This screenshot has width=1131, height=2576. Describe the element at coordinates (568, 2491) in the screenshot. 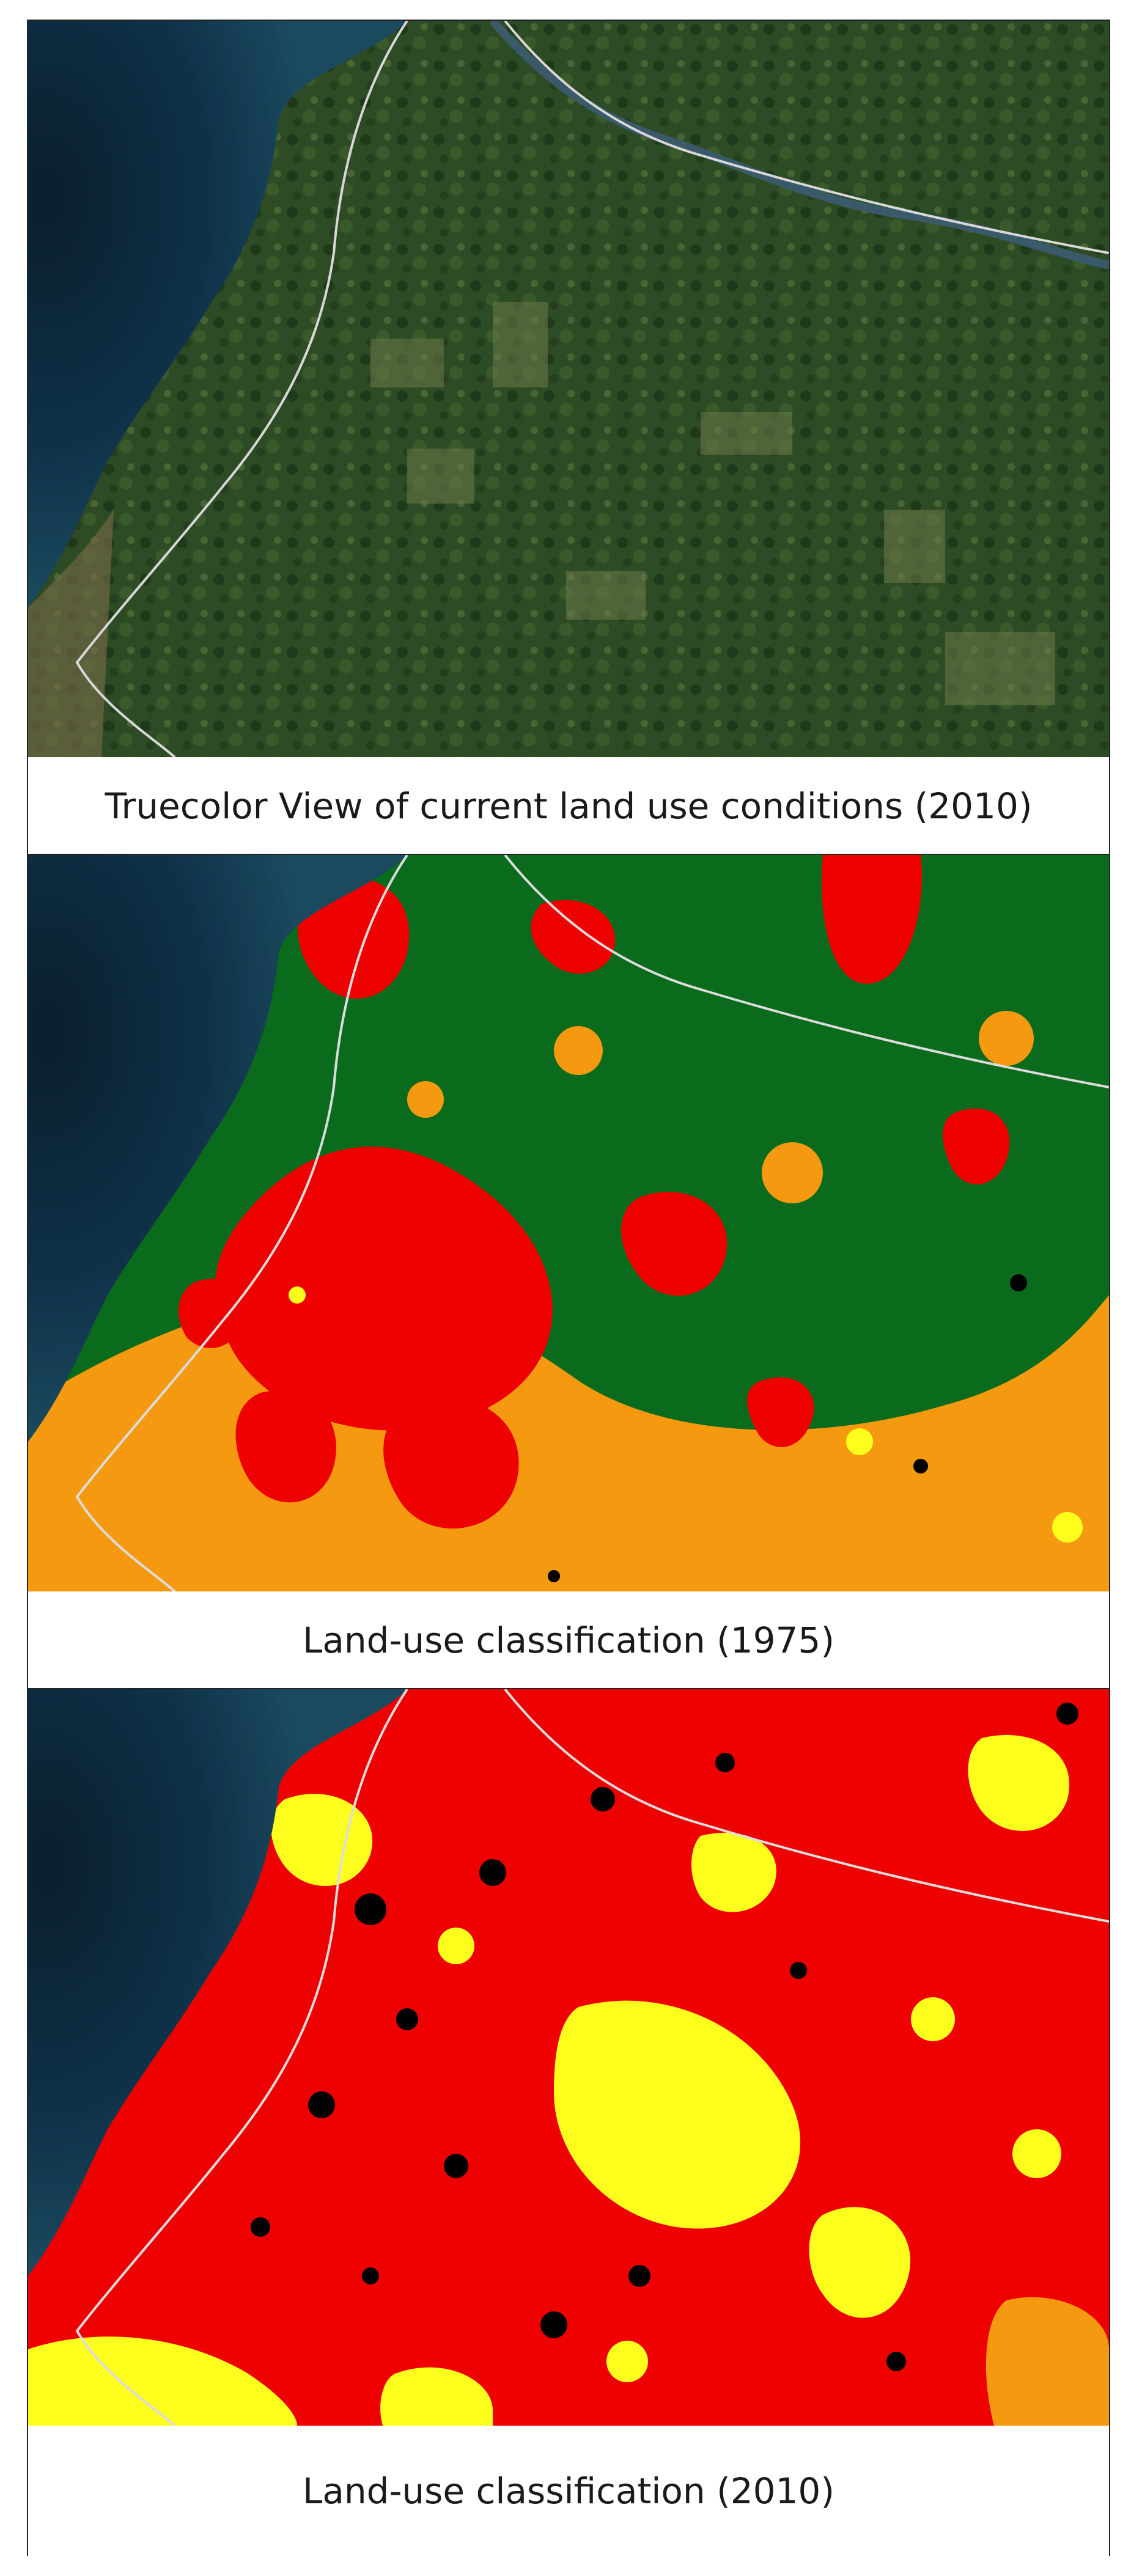

I see `classification-2010-caption: Land-use classification (2010)` at that location.